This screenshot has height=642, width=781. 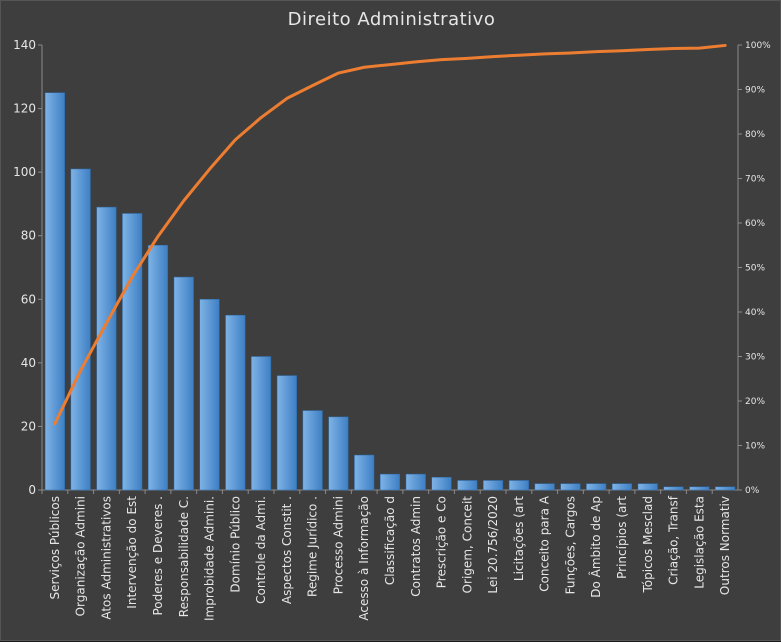 What do you see at coordinates (81, 556) in the screenshot?
I see `category-label: Organização Admini` at bounding box center [81, 556].